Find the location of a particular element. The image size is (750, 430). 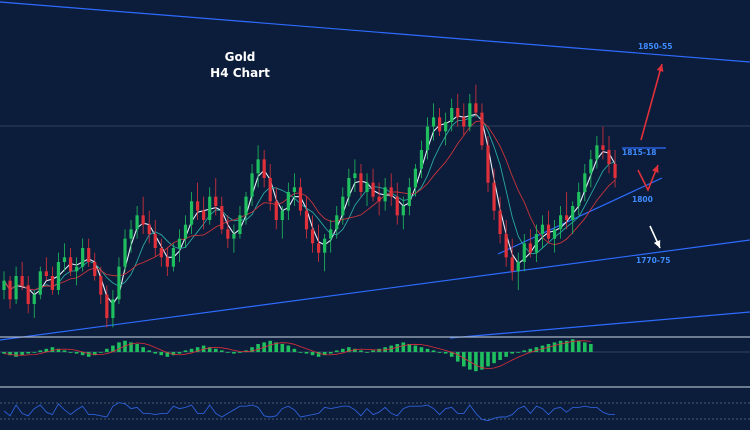

level-label: 1800 is located at coordinates (642, 199).